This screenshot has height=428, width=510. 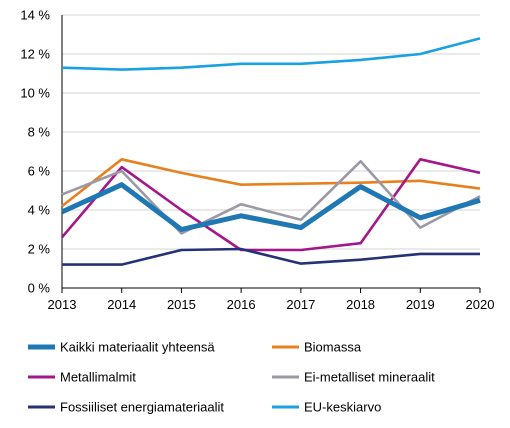 I want to click on y-tick-label: 2 %, so click(x=39, y=249).